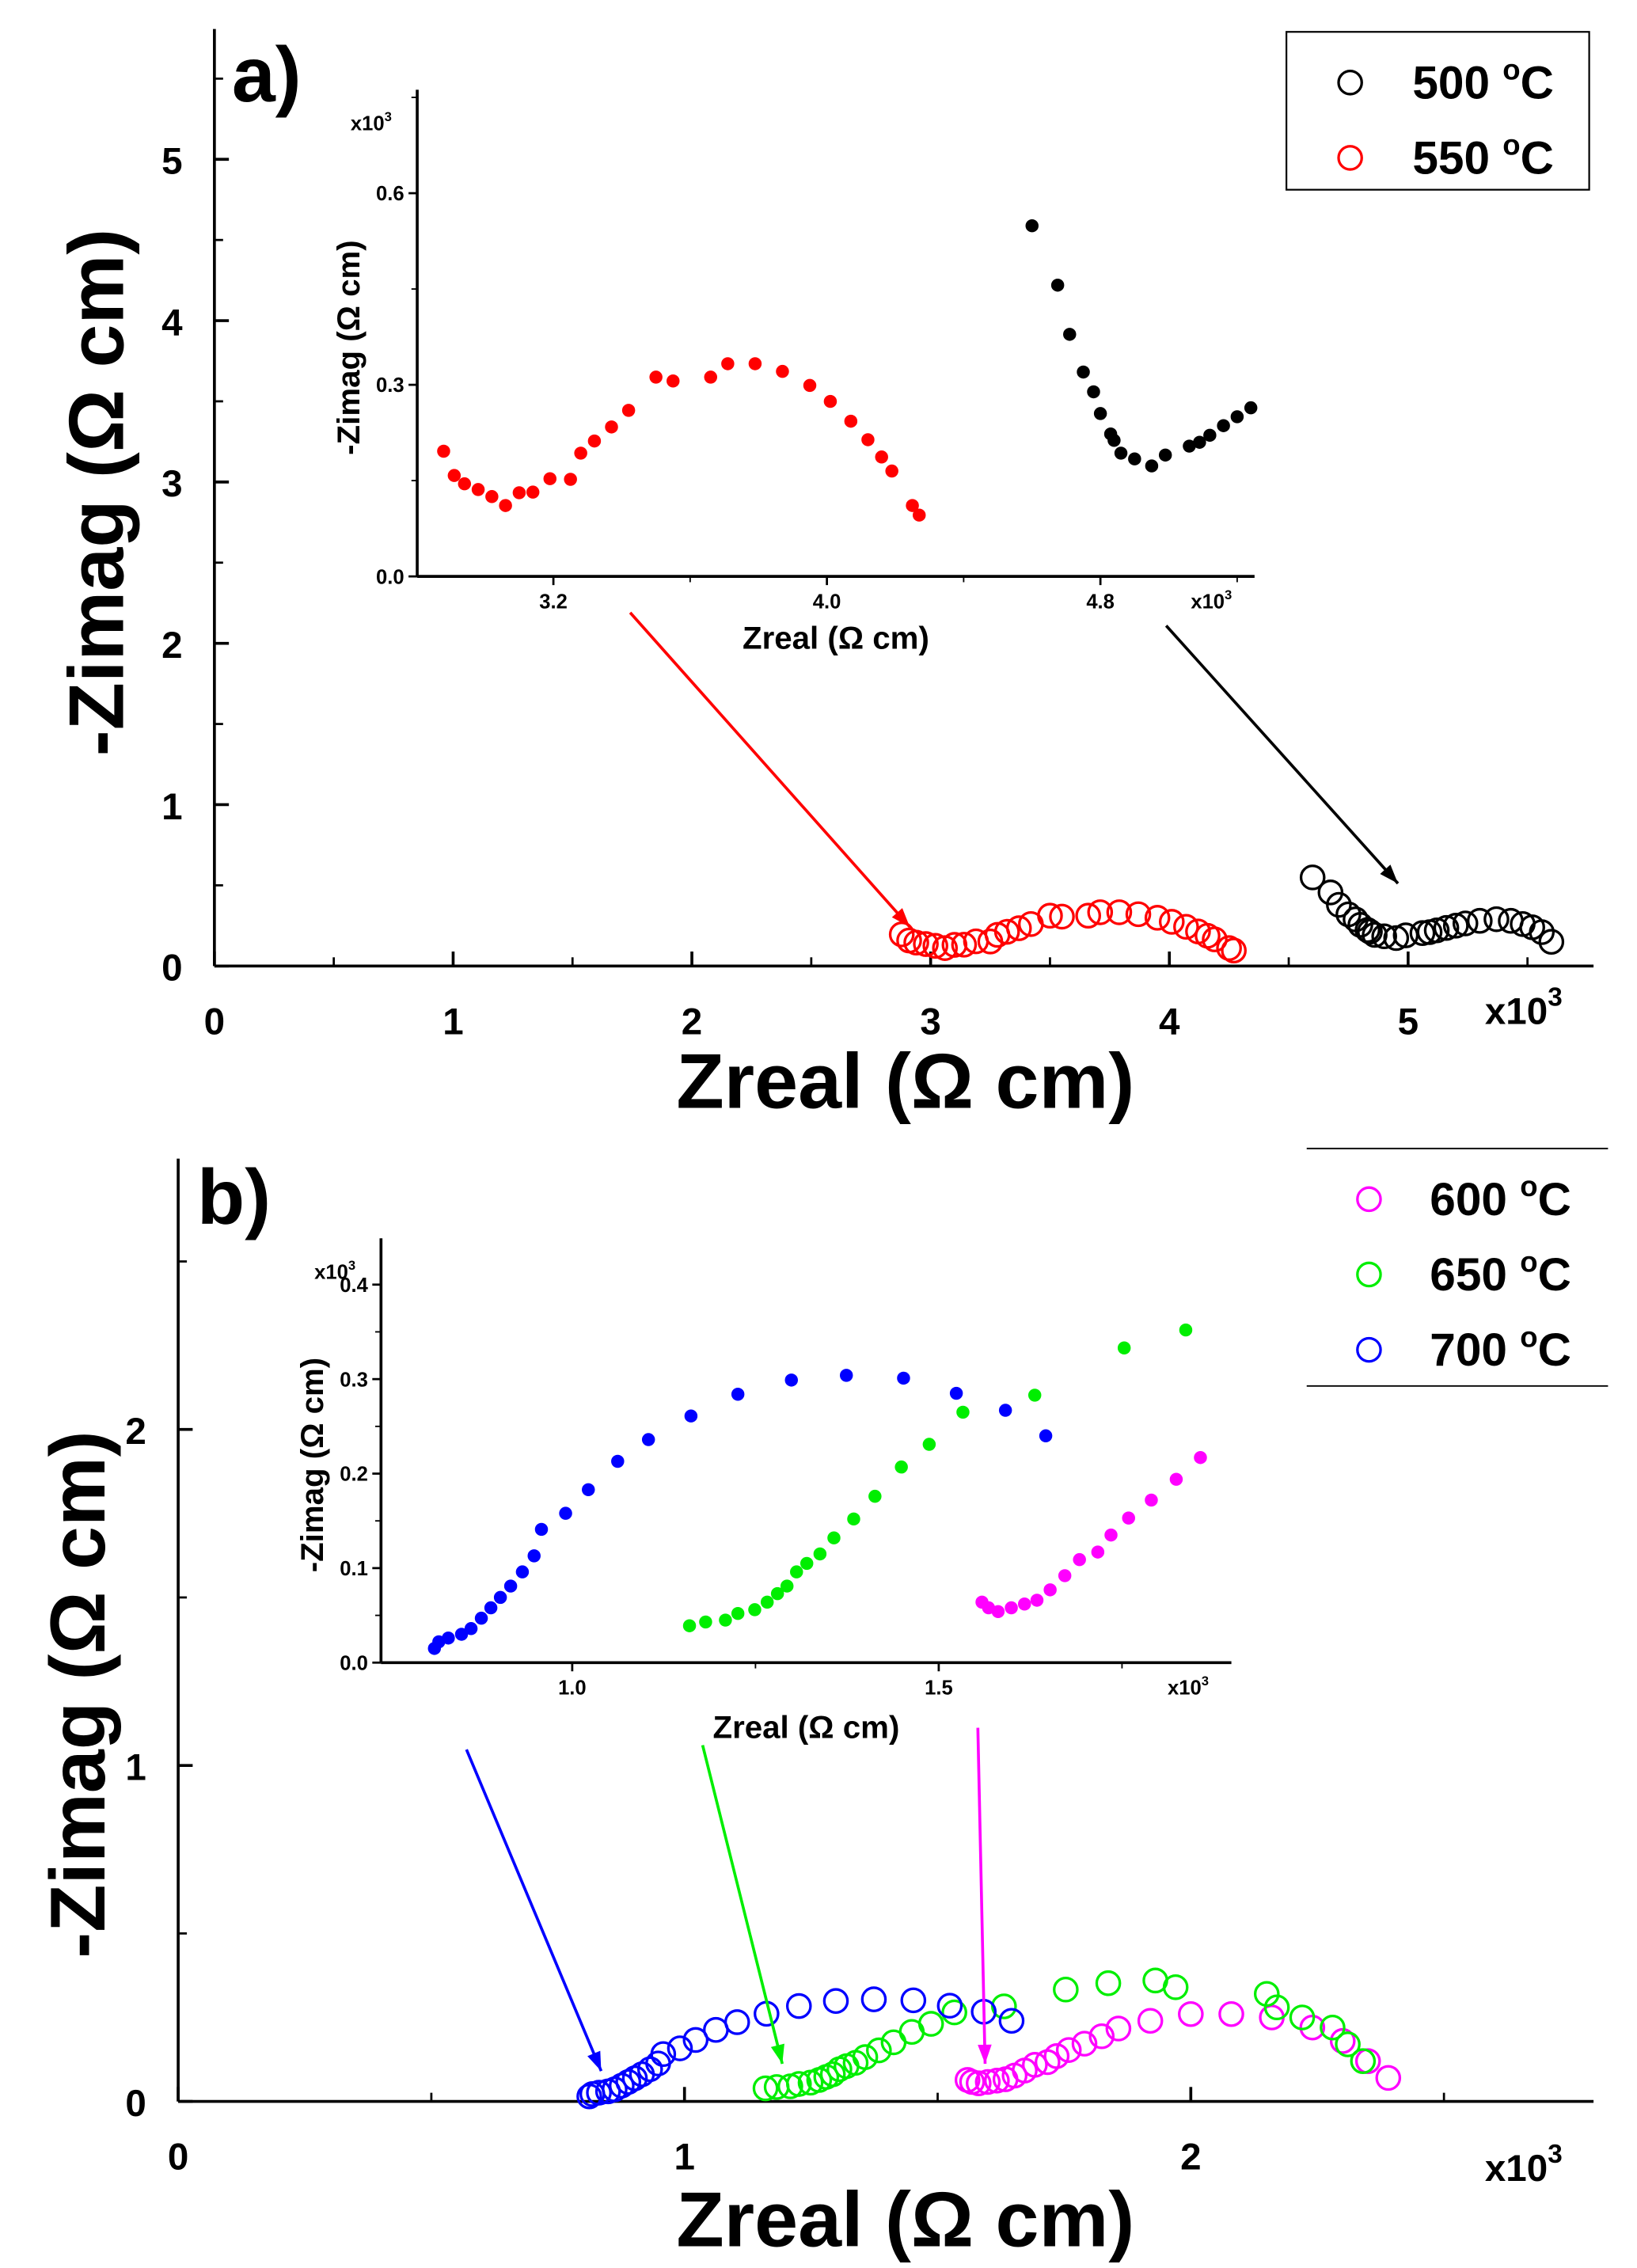 This screenshot has width=1637, height=2268. What do you see at coordinates (572, 1688) in the screenshot?
I see `inset-x-tick-label: 1.0` at bounding box center [572, 1688].